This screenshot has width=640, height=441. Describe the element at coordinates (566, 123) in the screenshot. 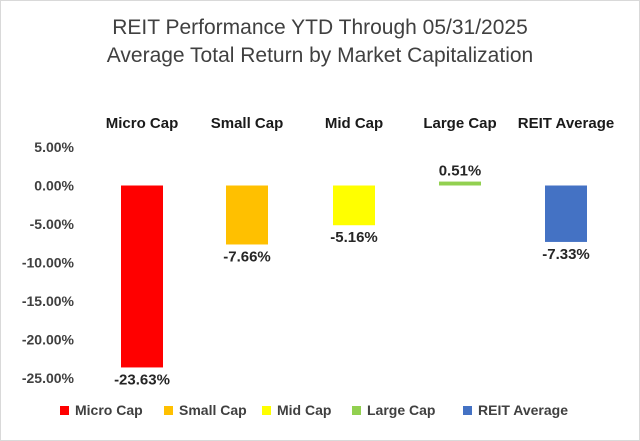

I see `category-label: REIT Average` at that location.